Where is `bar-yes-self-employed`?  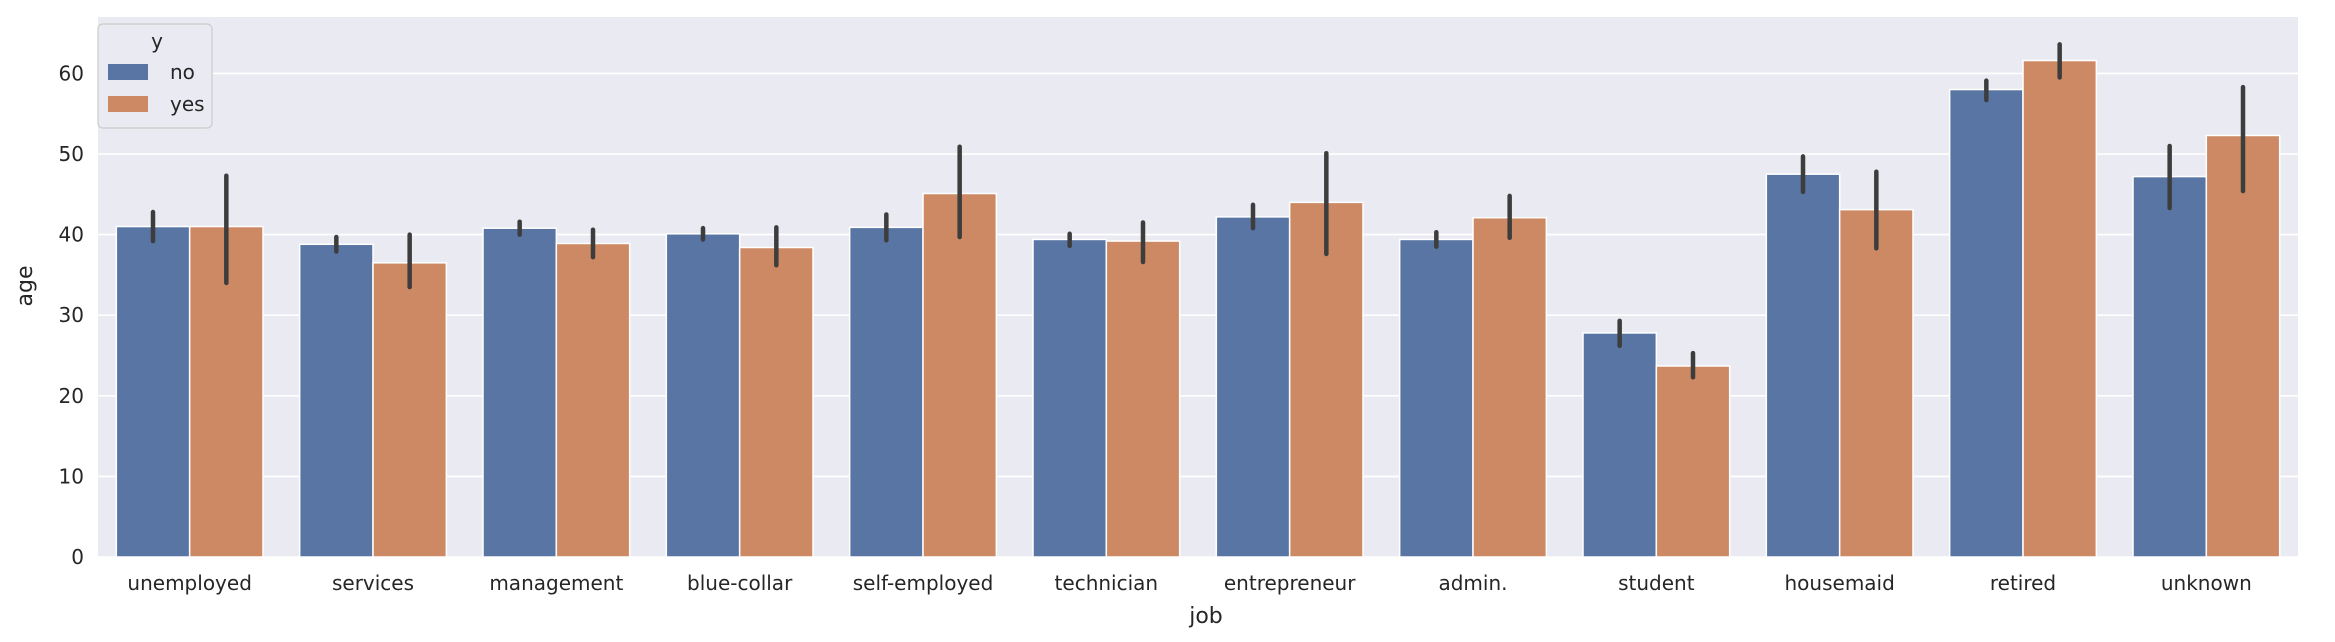 bar-yes-self-employed is located at coordinates (960, 375).